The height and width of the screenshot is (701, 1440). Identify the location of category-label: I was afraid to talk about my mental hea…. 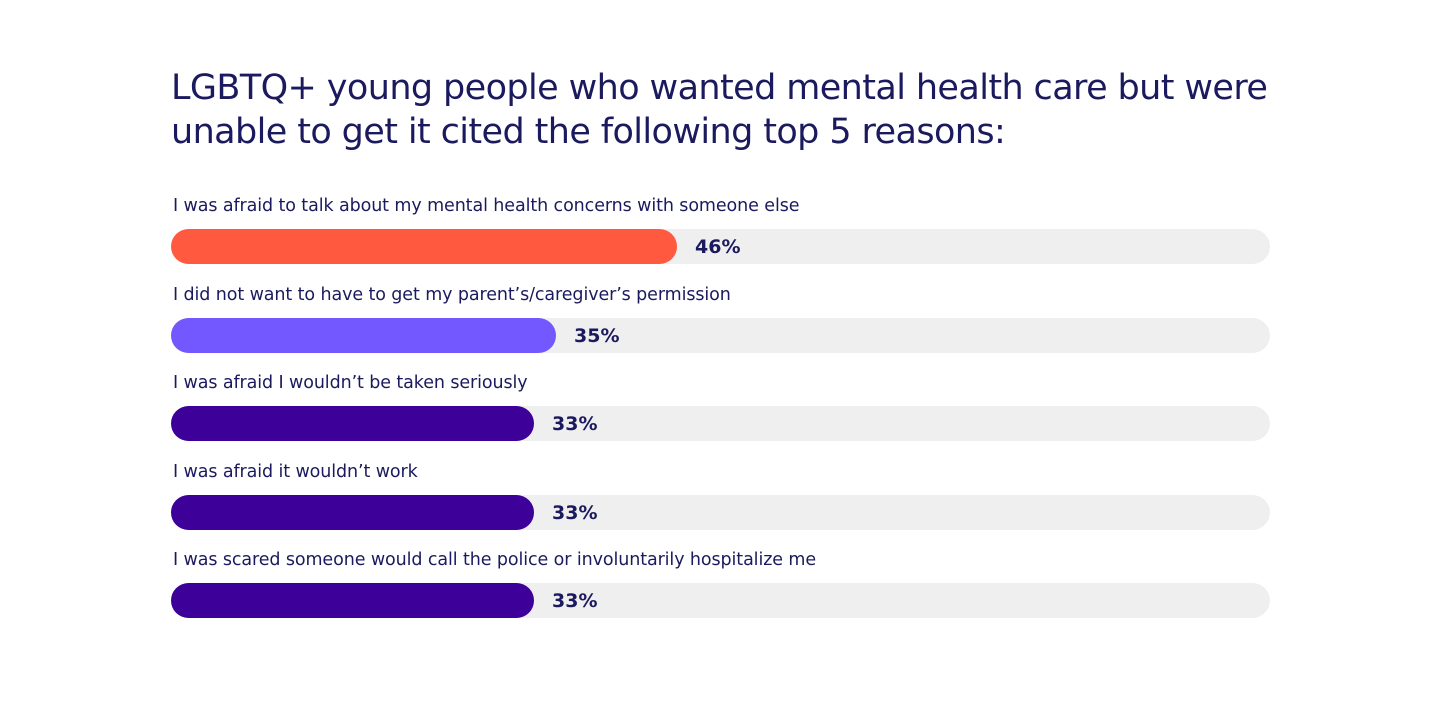
(486, 206).